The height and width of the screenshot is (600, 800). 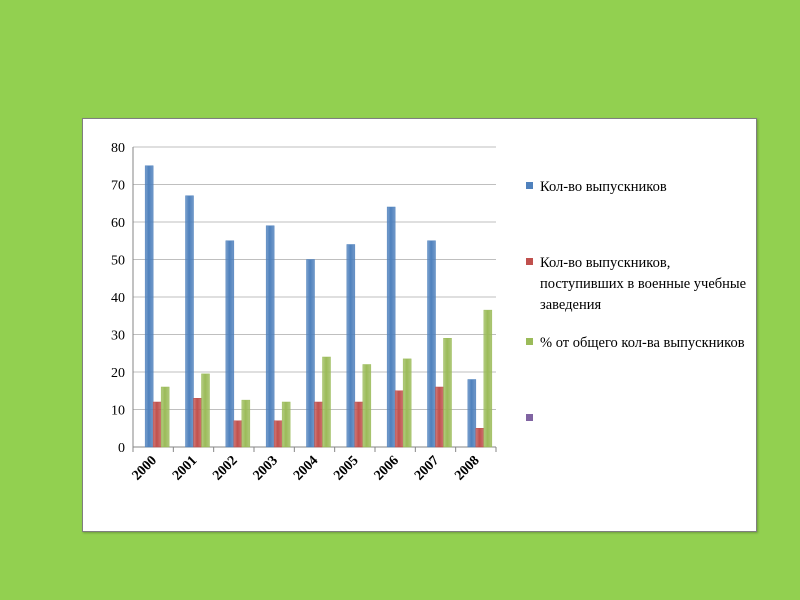 What do you see at coordinates (529, 185) in the screenshot?
I see `legend-swatch-graduates` at bounding box center [529, 185].